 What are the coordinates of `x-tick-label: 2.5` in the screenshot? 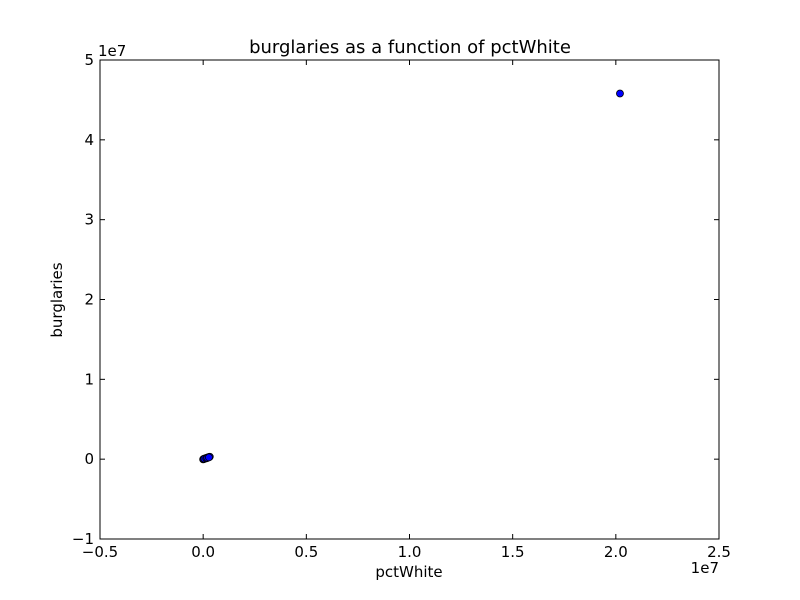 It's located at (719, 552).